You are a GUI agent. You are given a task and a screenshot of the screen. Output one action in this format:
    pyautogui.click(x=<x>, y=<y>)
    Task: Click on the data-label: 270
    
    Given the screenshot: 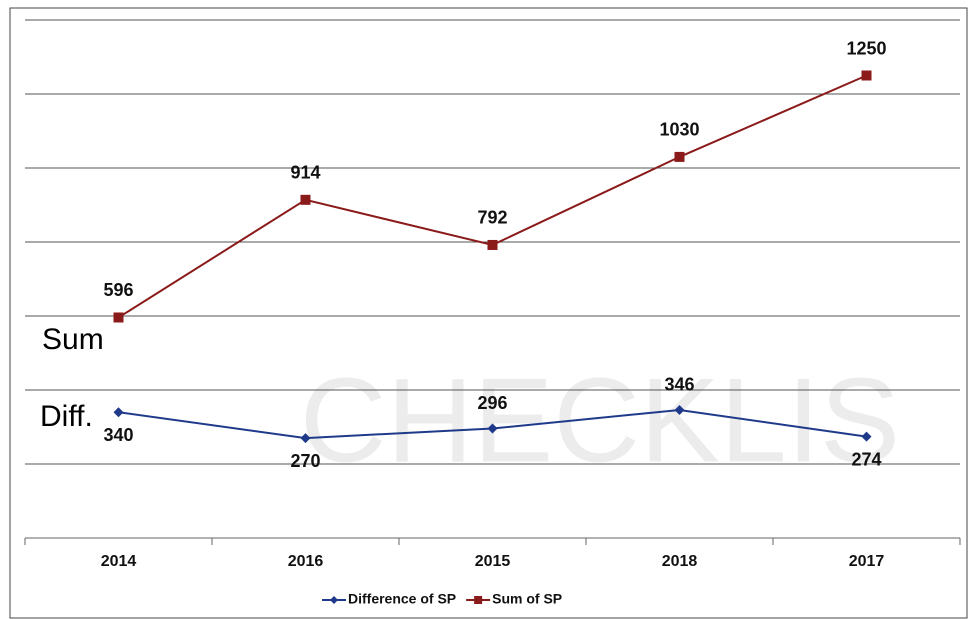 What is the action you would take?
    pyautogui.click(x=305, y=461)
    